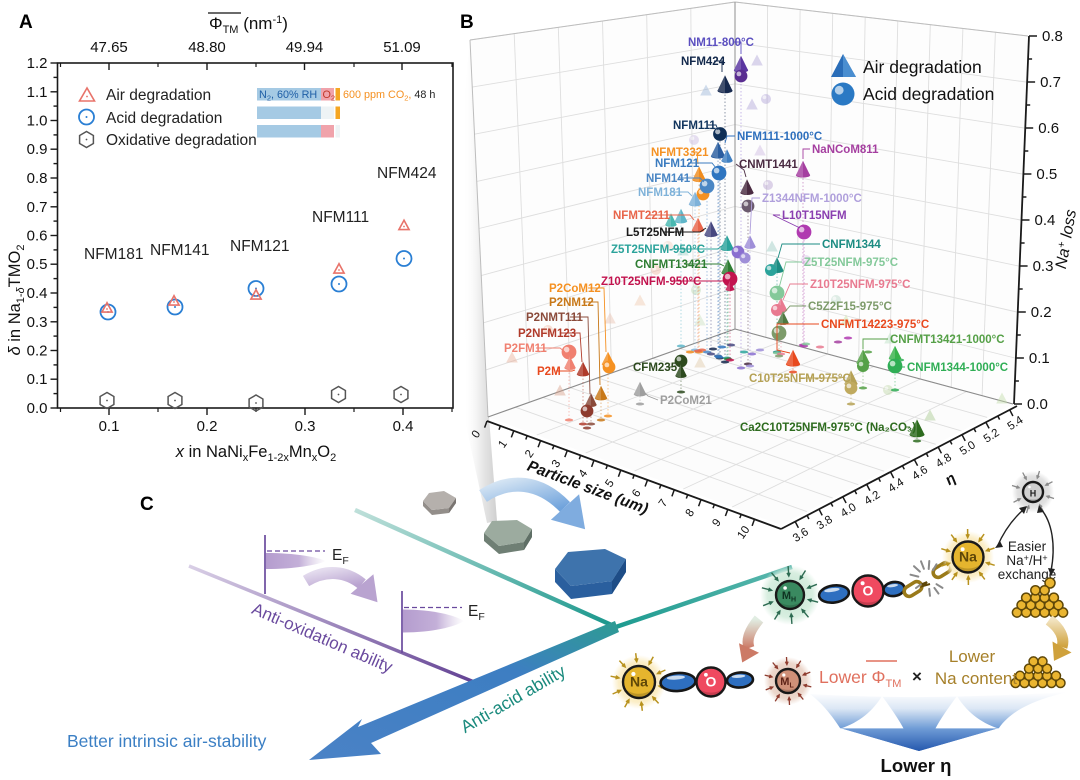 This screenshot has width=1080, height=780. What do you see at coordinates (860, 678) in the screenshot?
I see `svg-text: Lower ΦTM` at bounding box center [860, 678].